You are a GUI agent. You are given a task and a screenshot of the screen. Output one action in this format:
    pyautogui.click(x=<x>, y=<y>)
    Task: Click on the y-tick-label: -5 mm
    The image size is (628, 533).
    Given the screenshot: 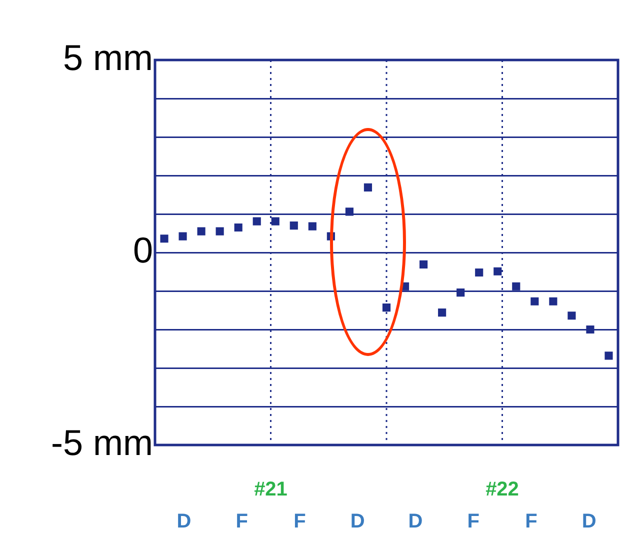 What is the action you would take?
    pyautogui.click(x=102, y=442)
    